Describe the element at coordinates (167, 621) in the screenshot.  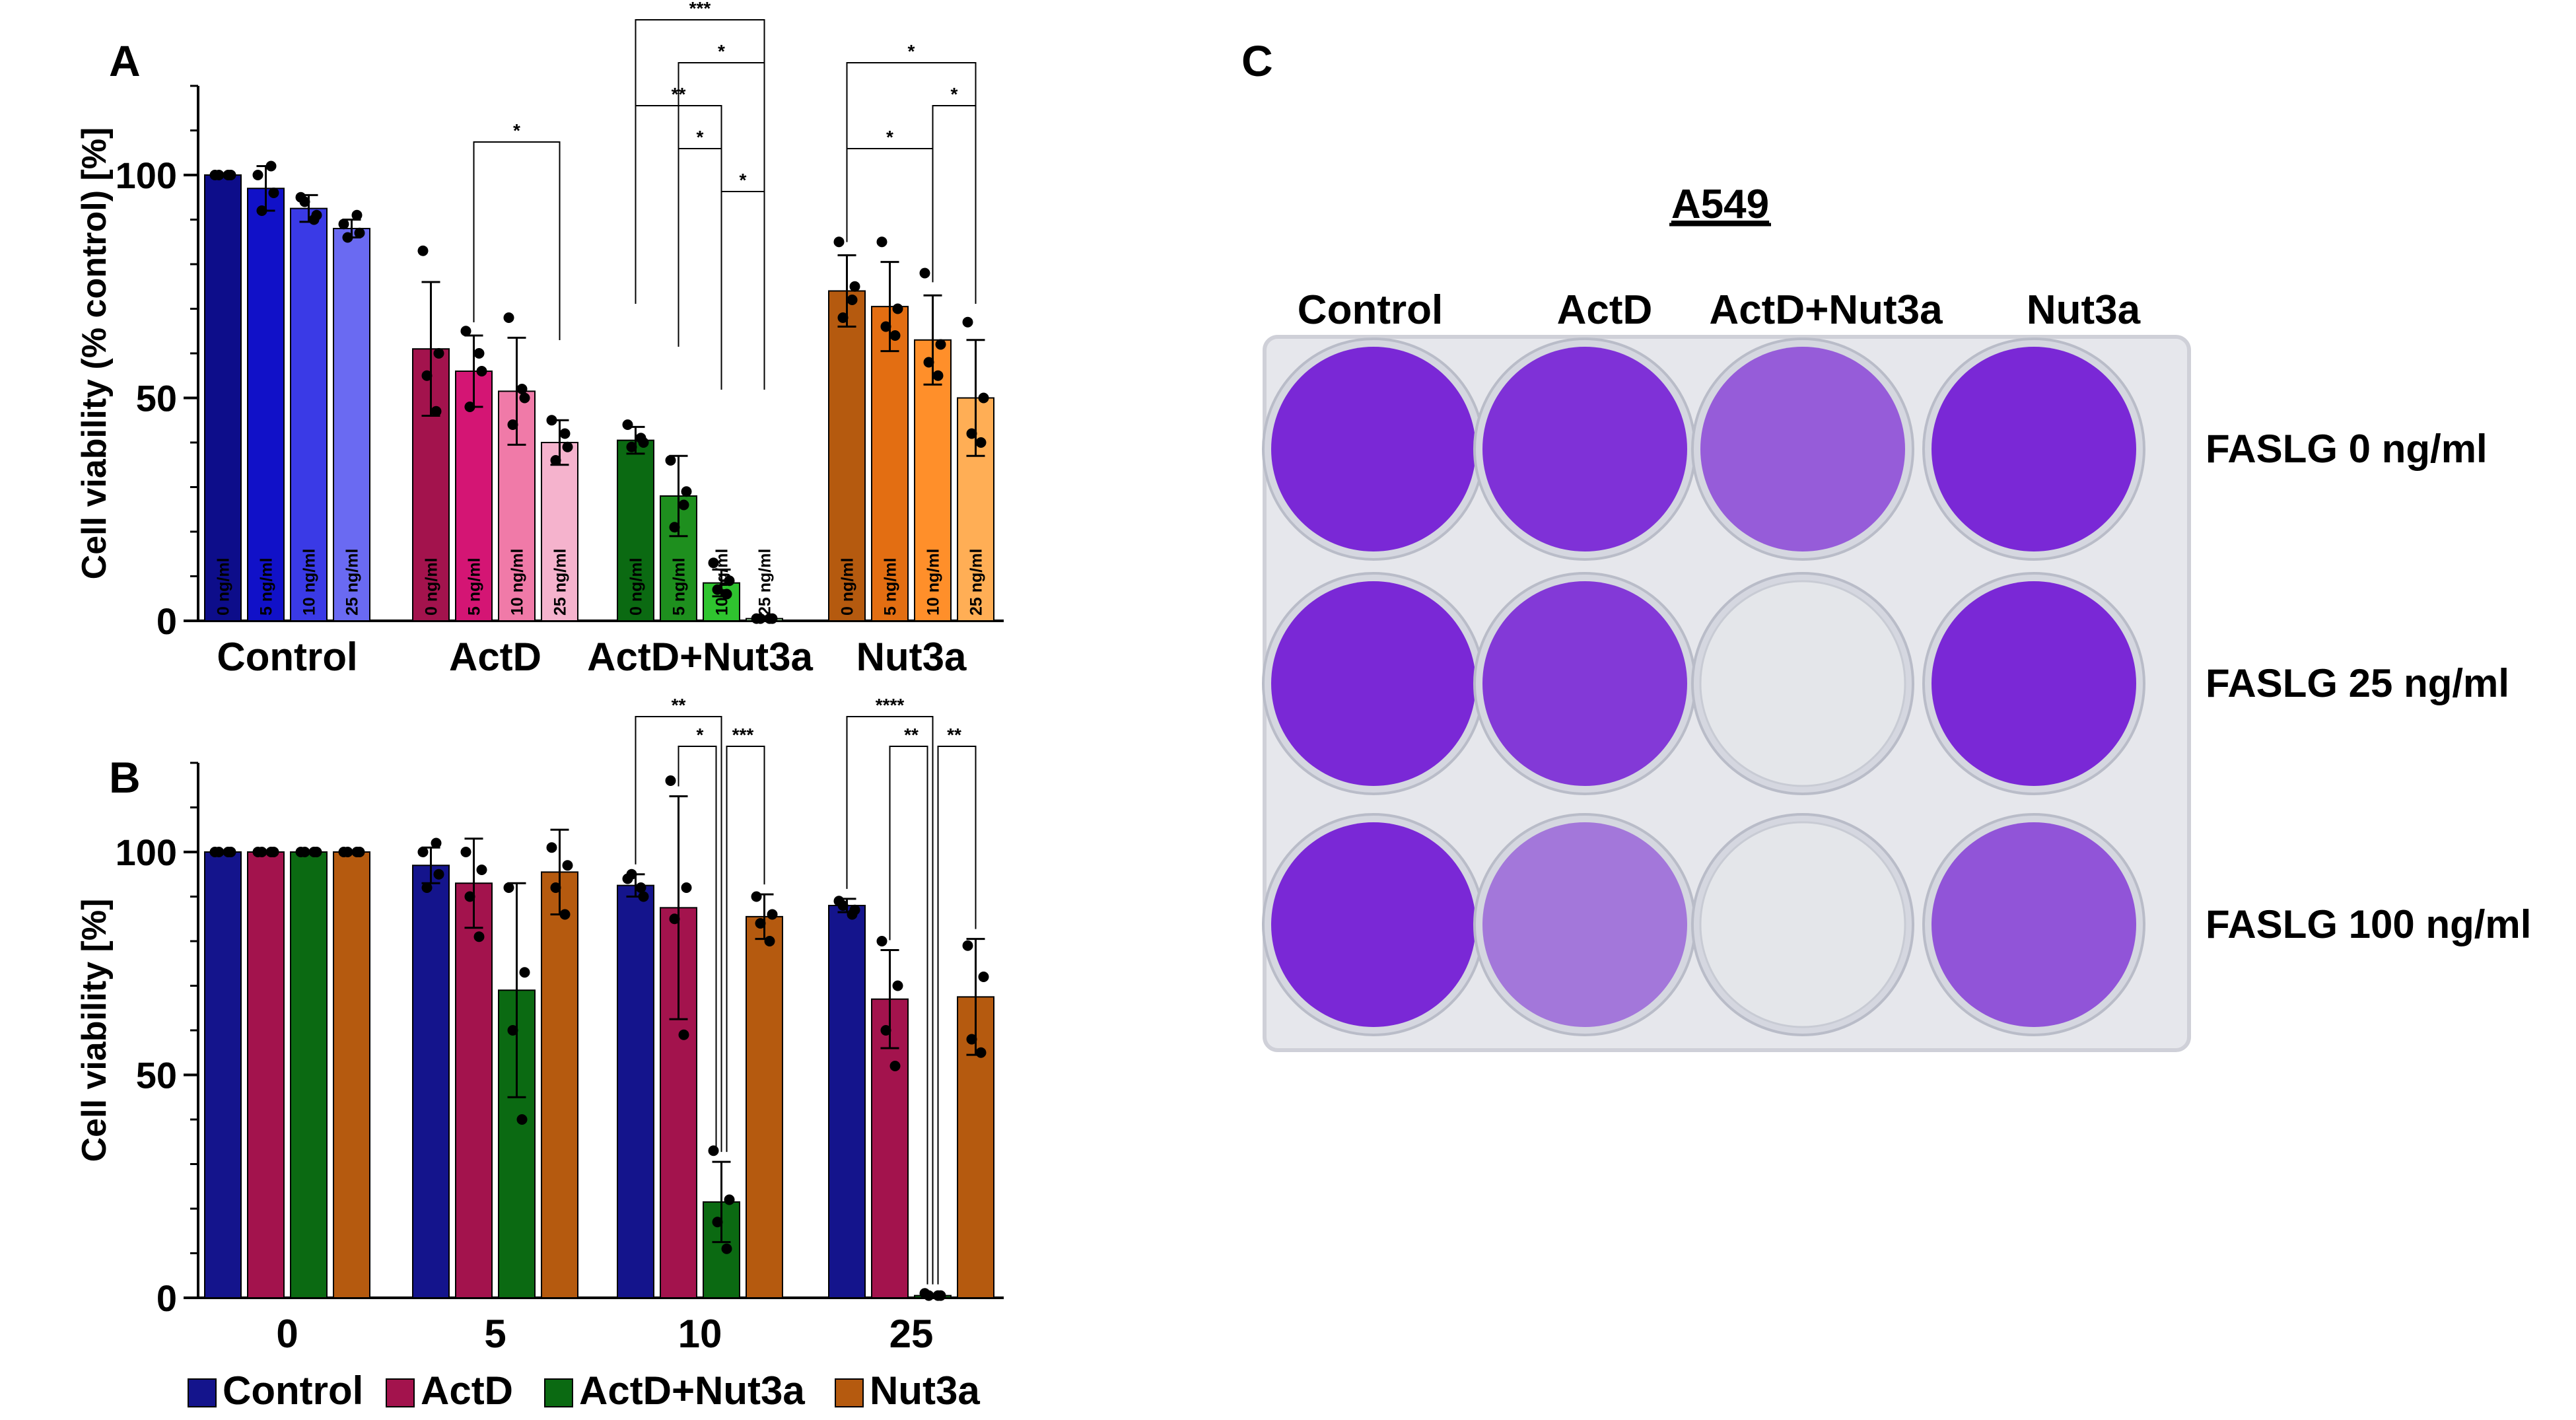
I see `chart-a-y-tick-label: 0` at that location.